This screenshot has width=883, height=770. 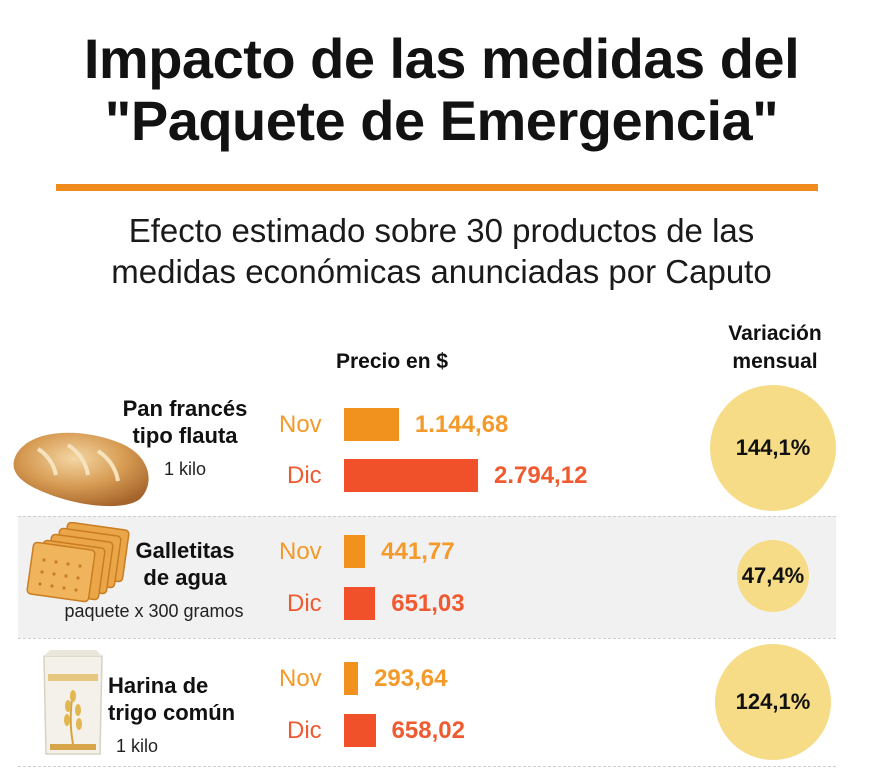 I want to click on product-name-line-1: Galletitas, so click(x=185, y=550).